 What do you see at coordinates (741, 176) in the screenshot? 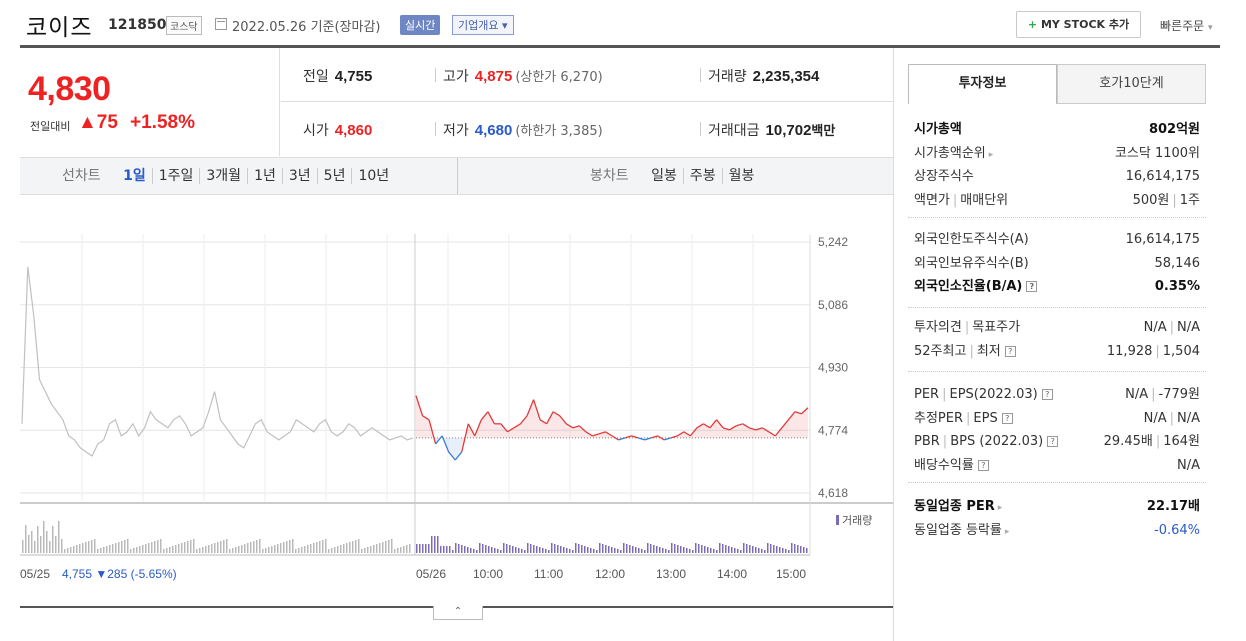
I see `candle-period-option: 월봉` at bounding box center [741, 176].